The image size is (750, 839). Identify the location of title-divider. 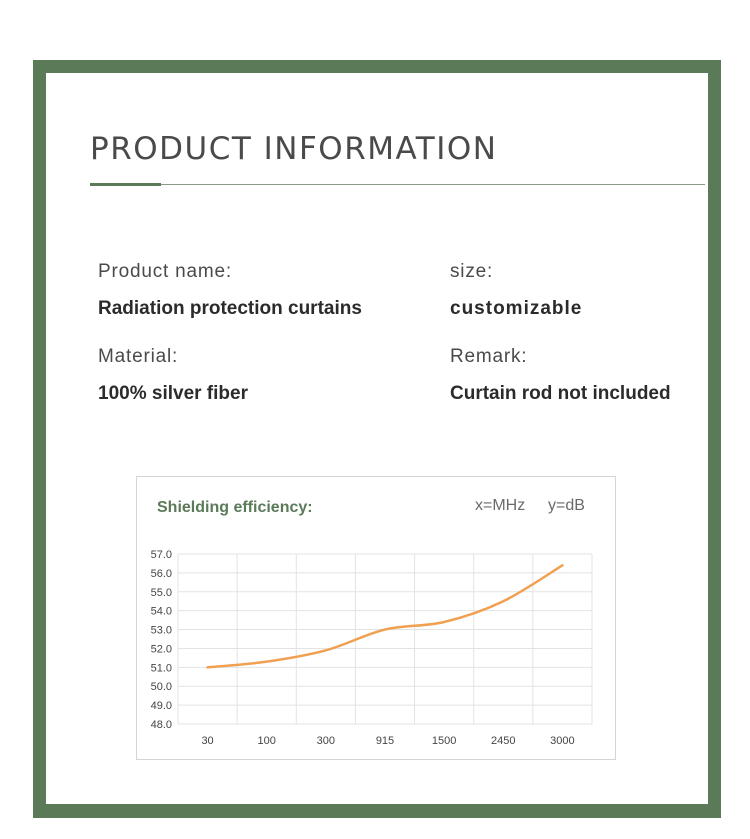
(397, 184).